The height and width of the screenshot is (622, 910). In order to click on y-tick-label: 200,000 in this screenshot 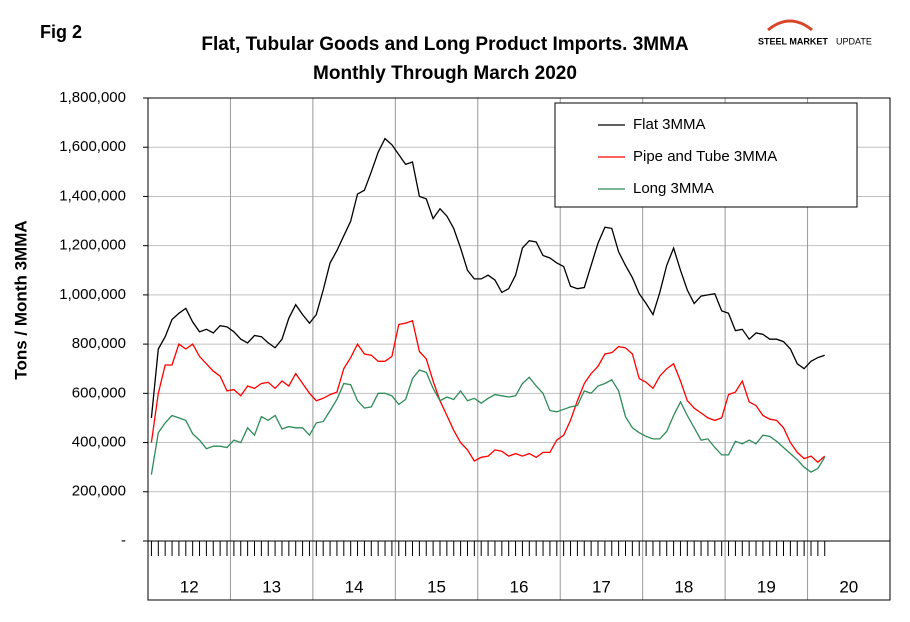, I will do `click(99, 491)`.